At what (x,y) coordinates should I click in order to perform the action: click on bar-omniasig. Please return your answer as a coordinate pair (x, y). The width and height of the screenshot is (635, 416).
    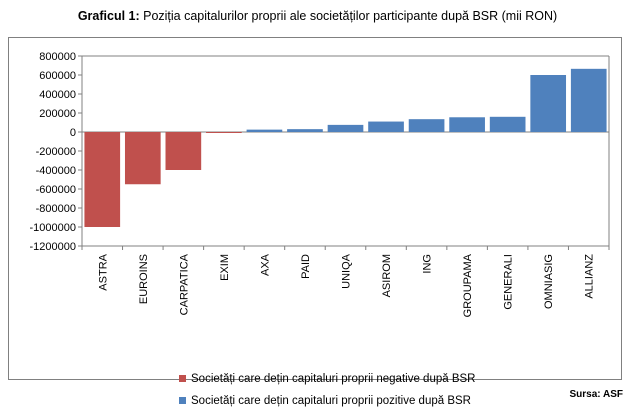
    Looking at the image, I should click on (548, 103).